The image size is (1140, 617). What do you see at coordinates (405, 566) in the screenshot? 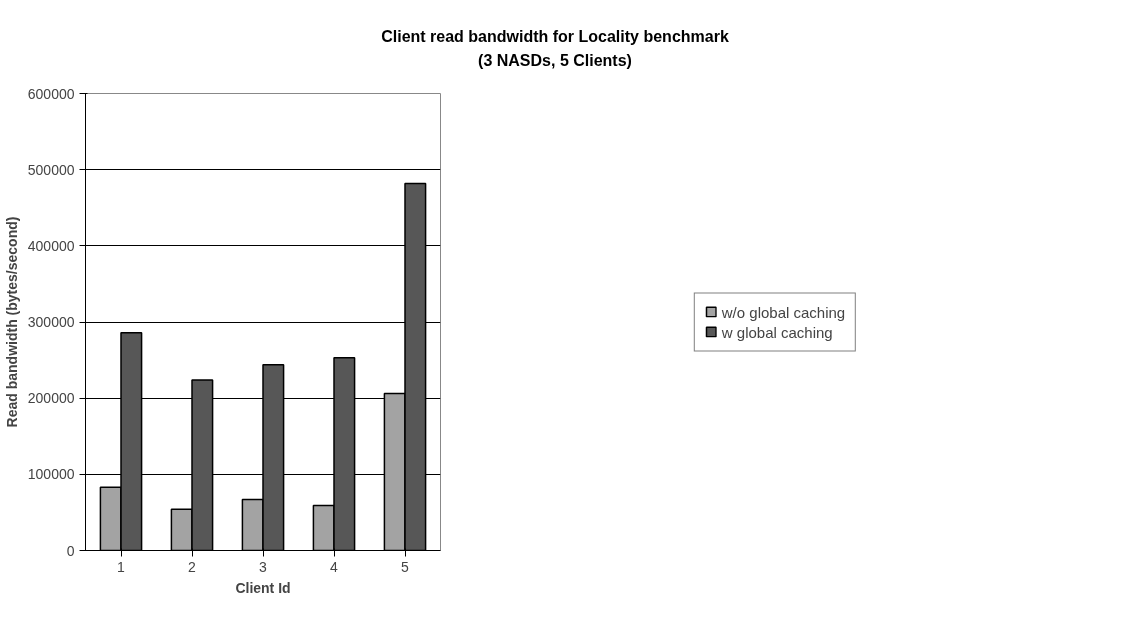
I see `x-tick-label: 5` at bounding box center [405, 566].